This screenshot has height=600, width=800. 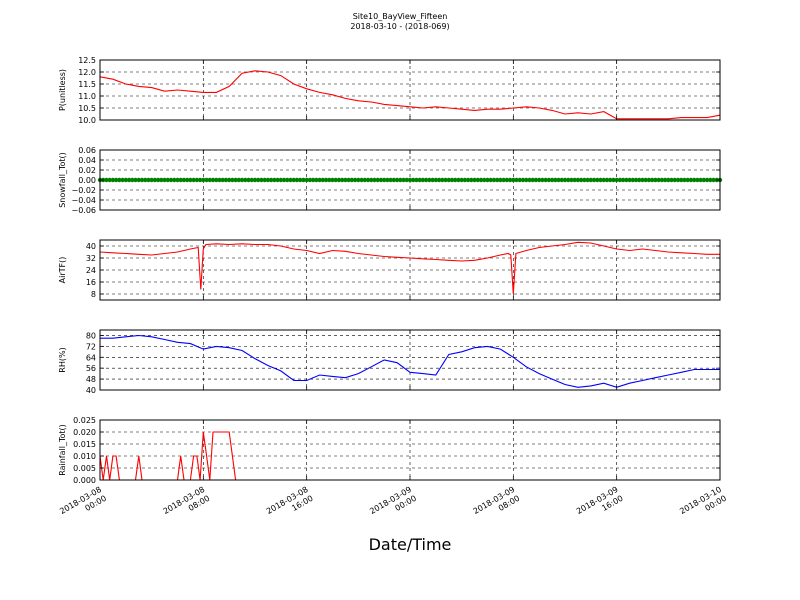 I want to click on x-tick-label: 2018-03-1000:00, so click(x=703, y=505).